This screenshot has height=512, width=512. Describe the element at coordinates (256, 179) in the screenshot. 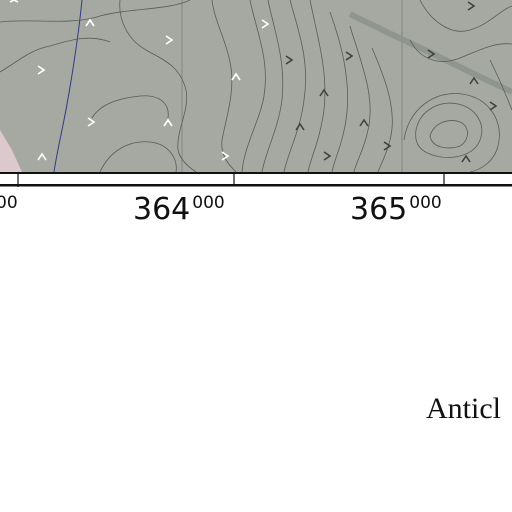

I see `map-neatline-ticks` at that location.